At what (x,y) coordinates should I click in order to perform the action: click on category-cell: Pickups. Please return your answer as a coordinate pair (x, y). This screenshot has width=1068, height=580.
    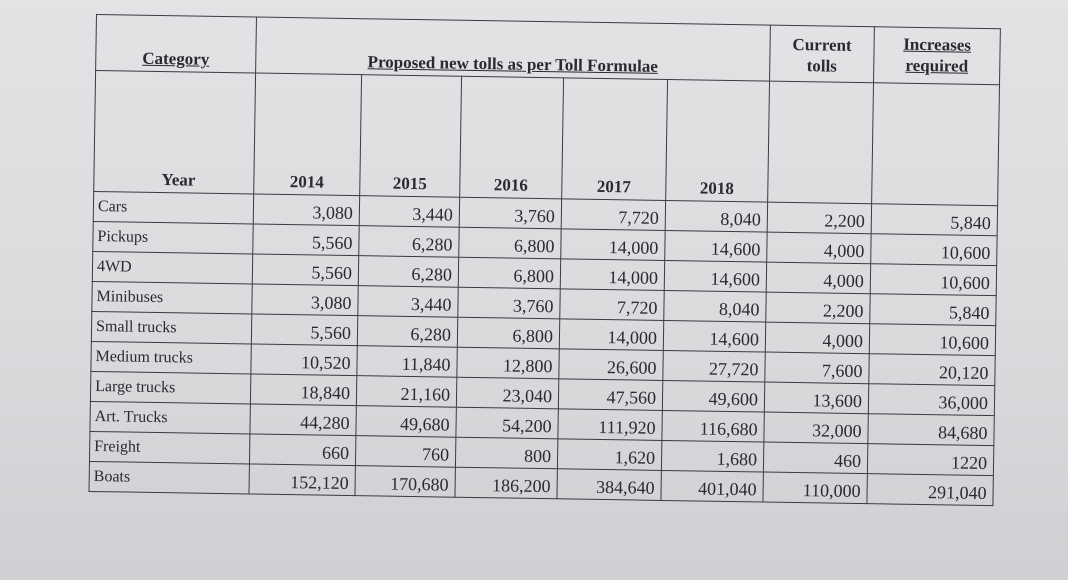
    Looking at the image, I should click on (173, 237).